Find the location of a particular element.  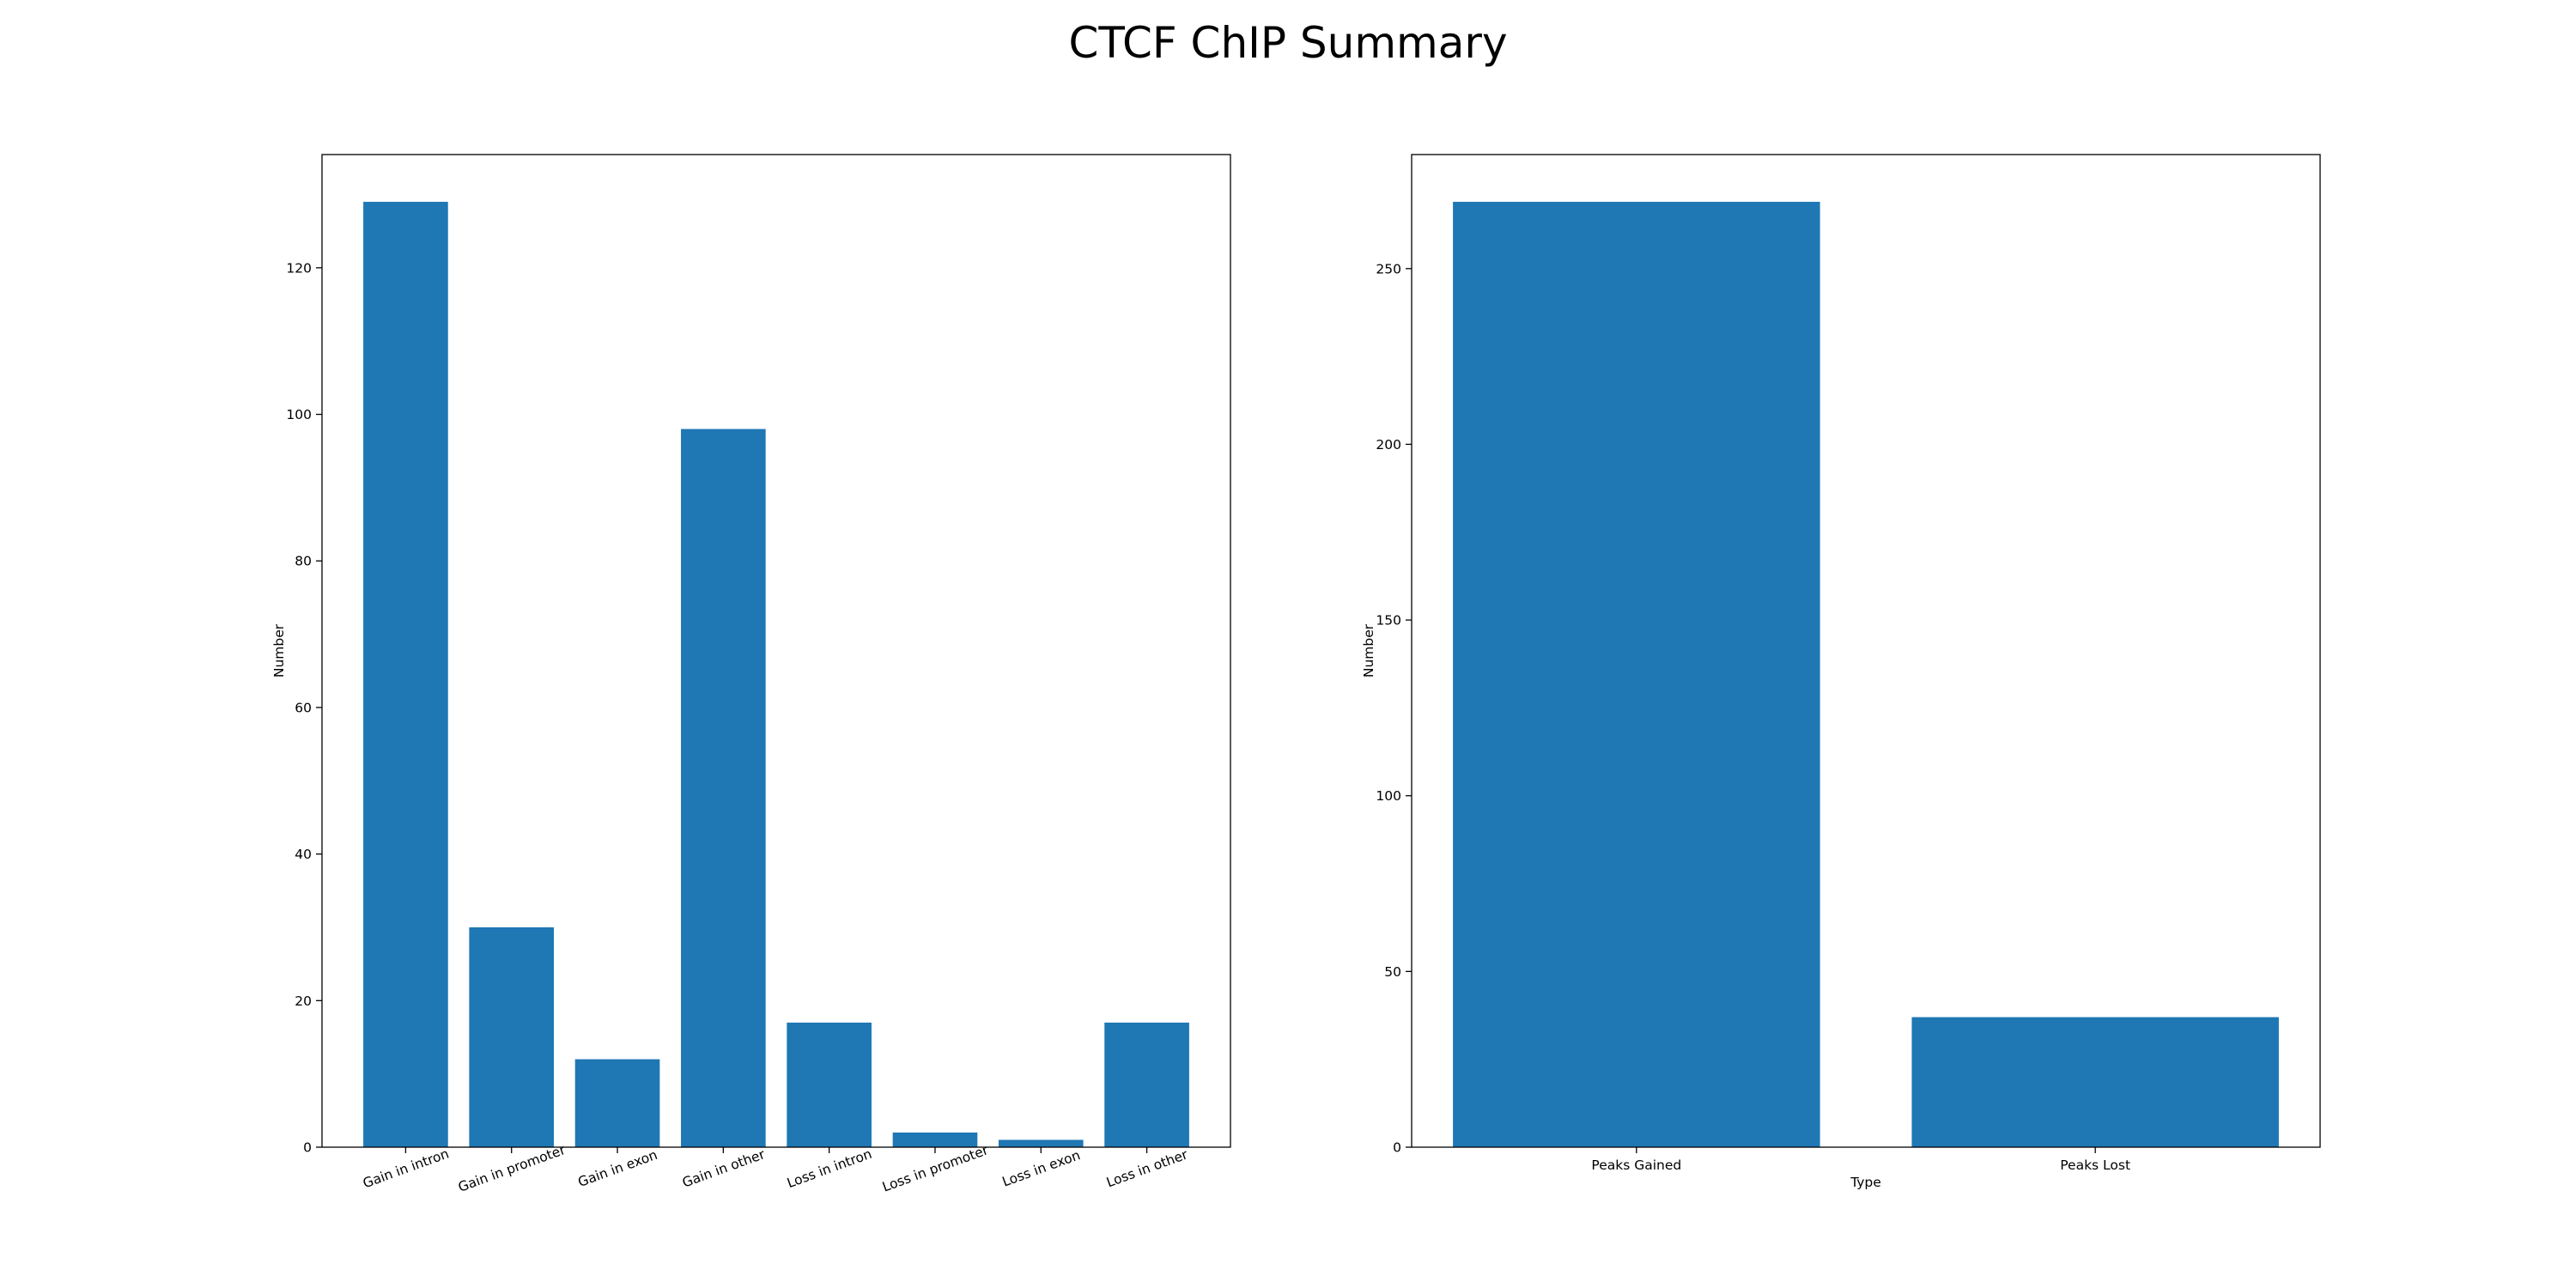

x-tick-label: Peaks Lost is located at coordinates (2095, 1165).